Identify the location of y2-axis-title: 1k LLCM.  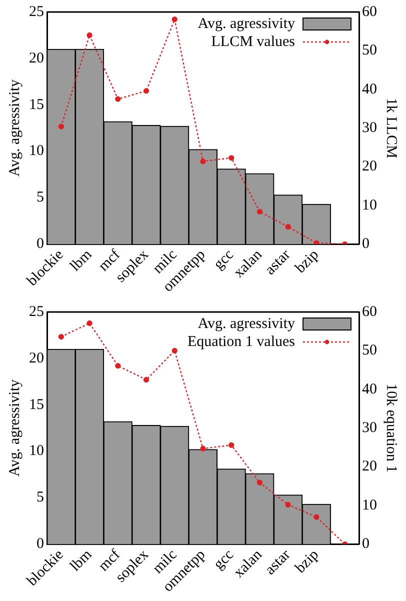
(391, 128).